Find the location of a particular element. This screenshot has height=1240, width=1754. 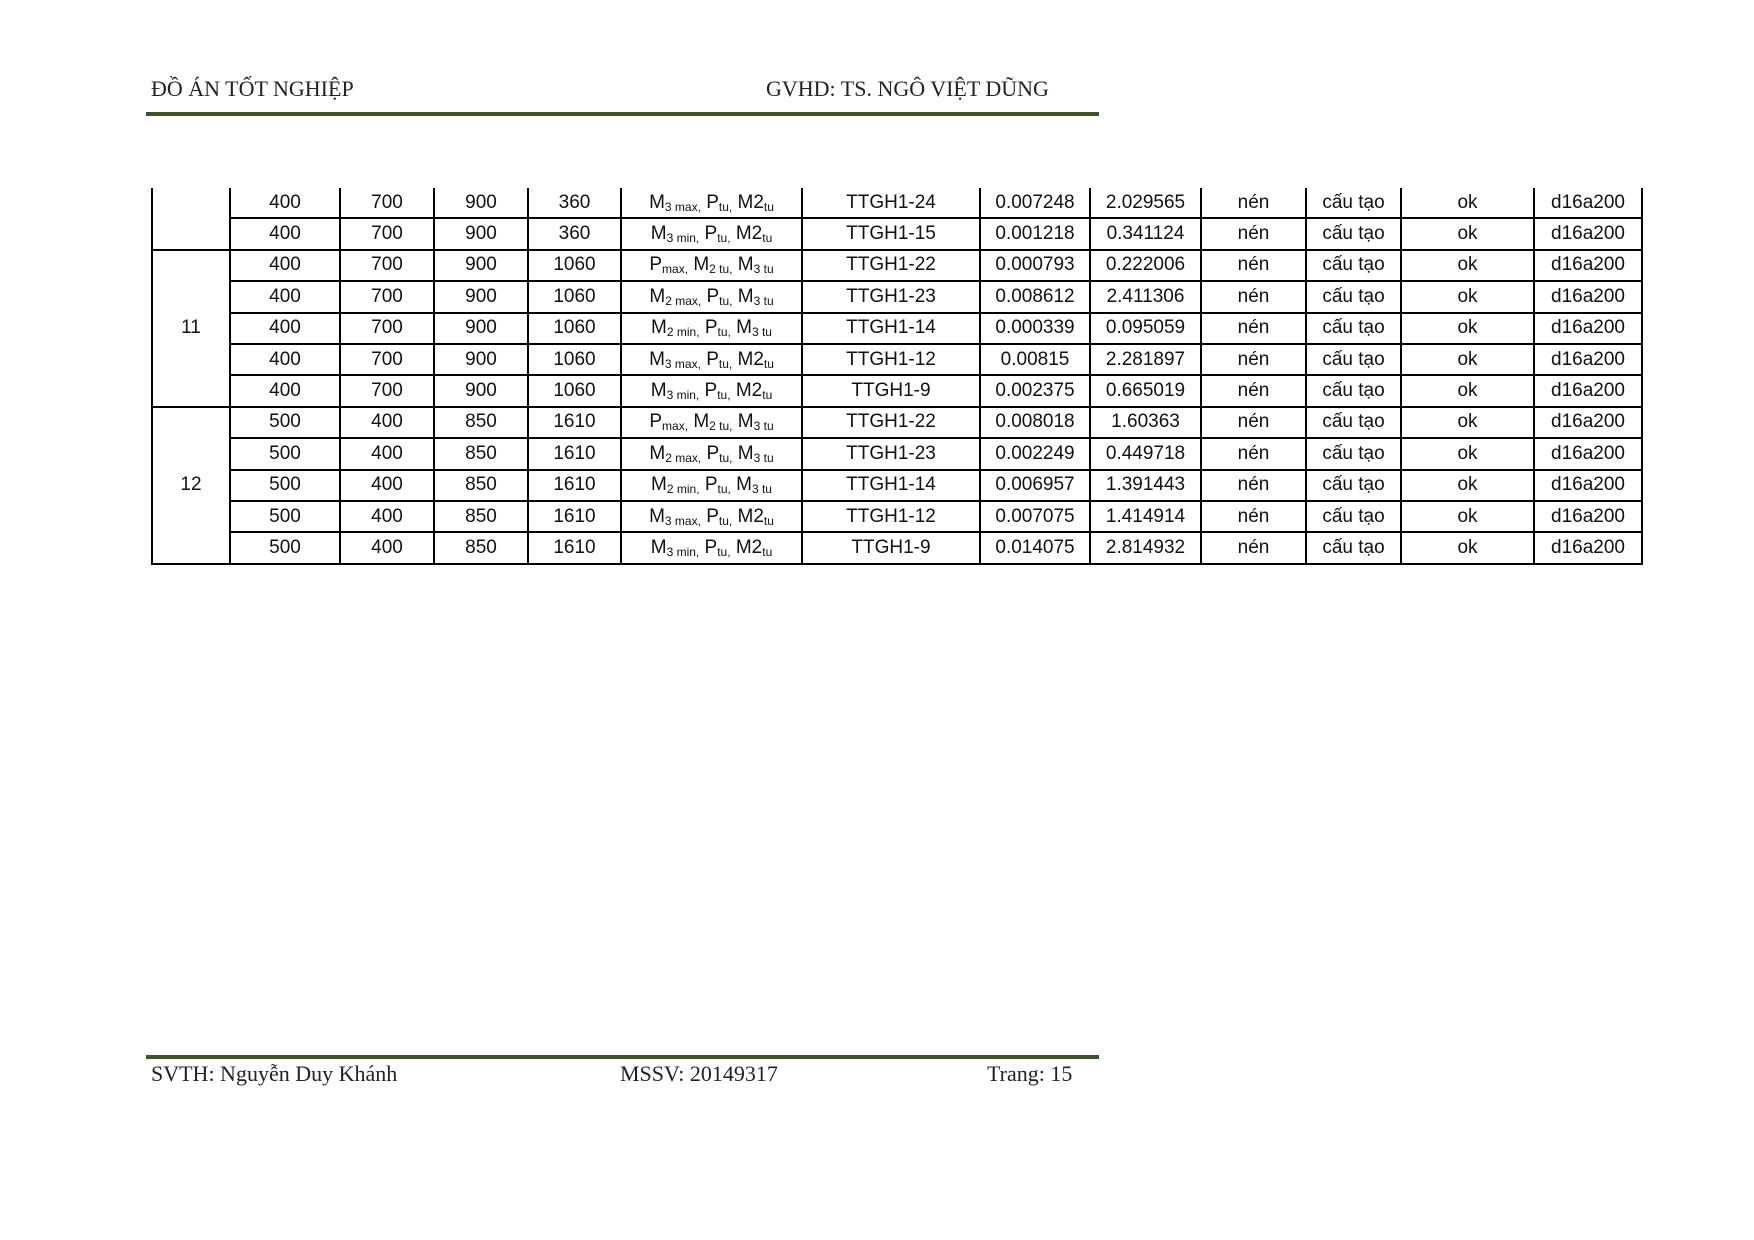

cell-ratio: 0.002375 is located at coordinates (1035, 391).